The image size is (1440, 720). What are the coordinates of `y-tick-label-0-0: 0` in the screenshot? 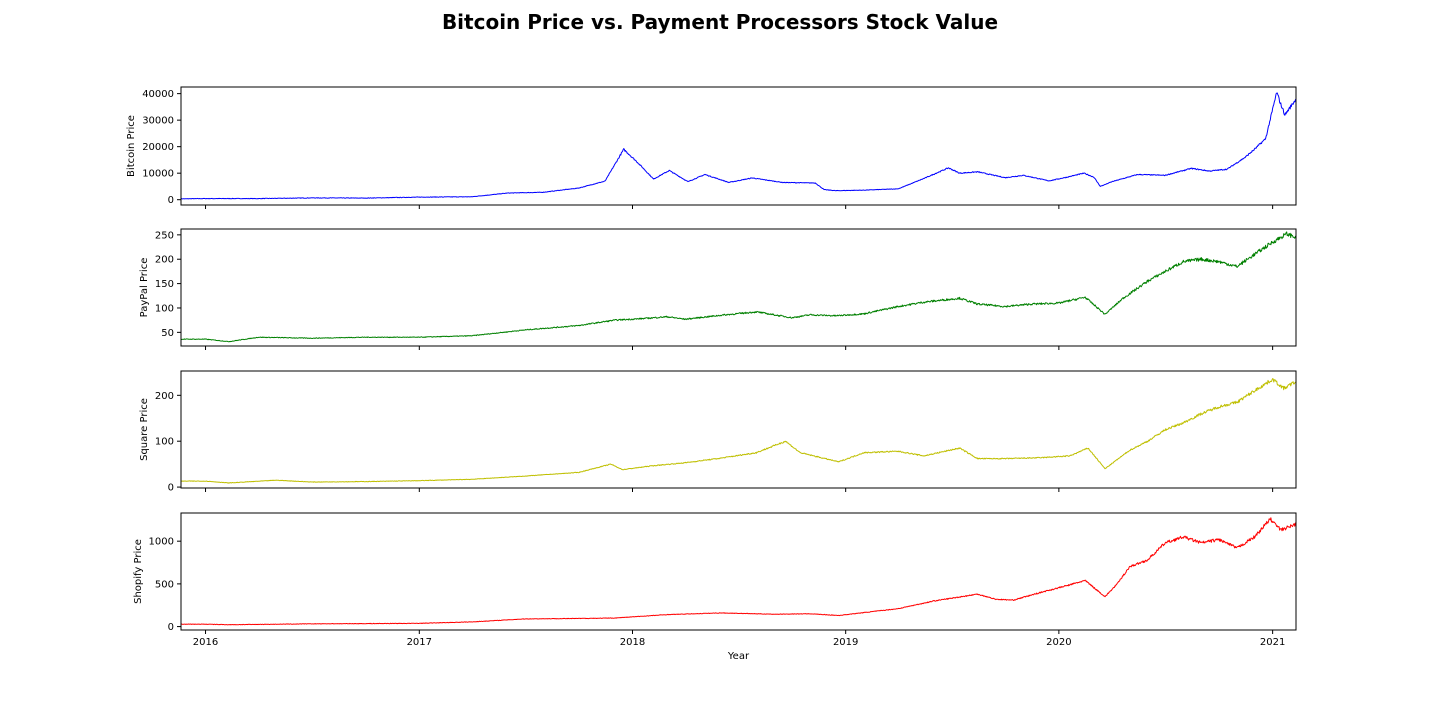 It's located at (171, 200).